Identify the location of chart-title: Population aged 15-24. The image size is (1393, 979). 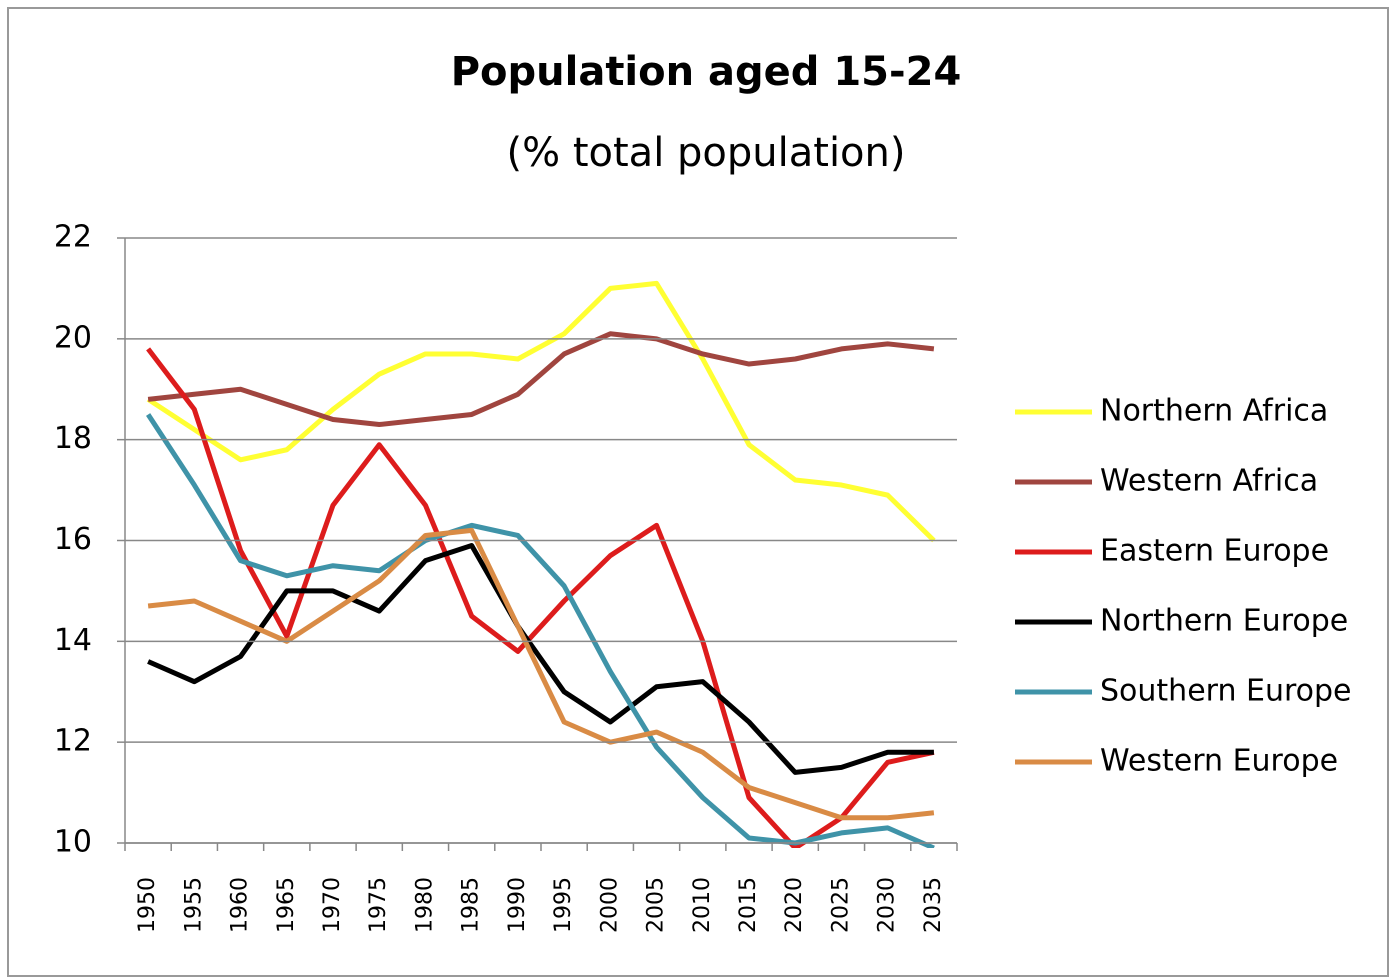
(706, 72).